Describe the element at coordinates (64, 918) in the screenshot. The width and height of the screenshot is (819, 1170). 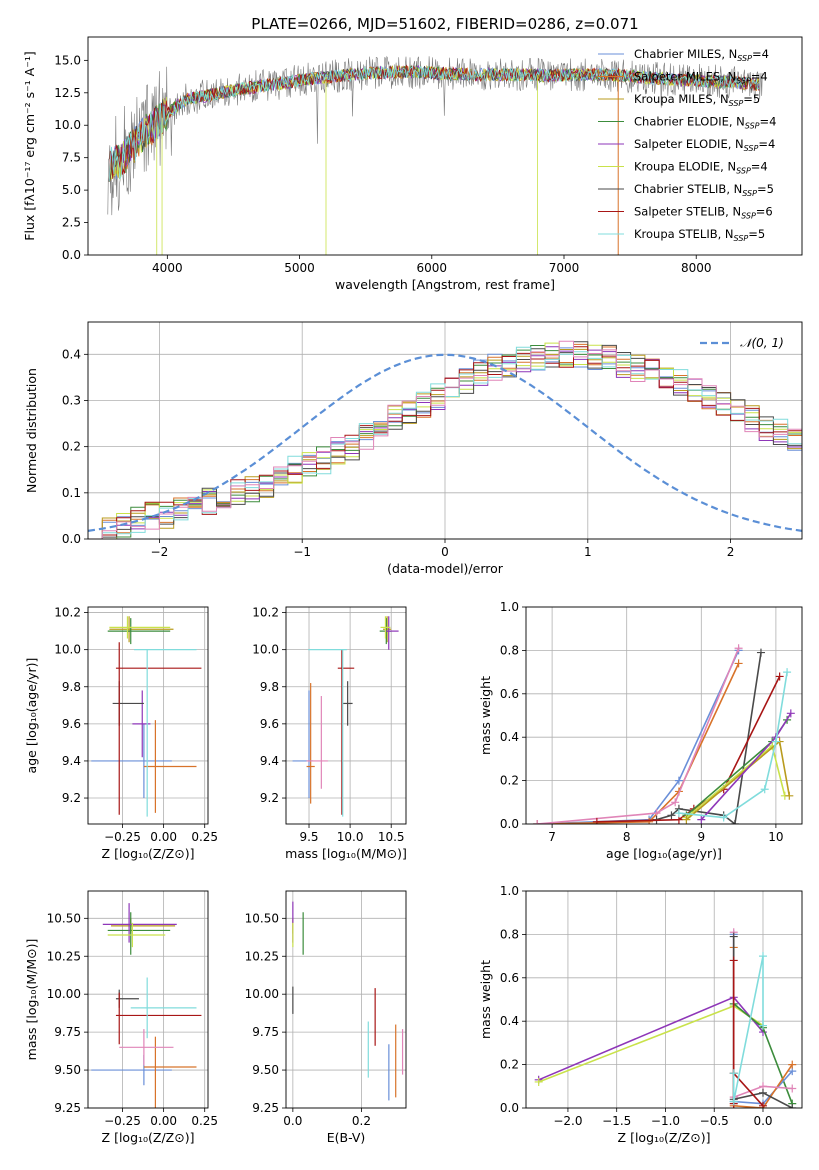
I see `y-tick-label: 10.50` at that location.